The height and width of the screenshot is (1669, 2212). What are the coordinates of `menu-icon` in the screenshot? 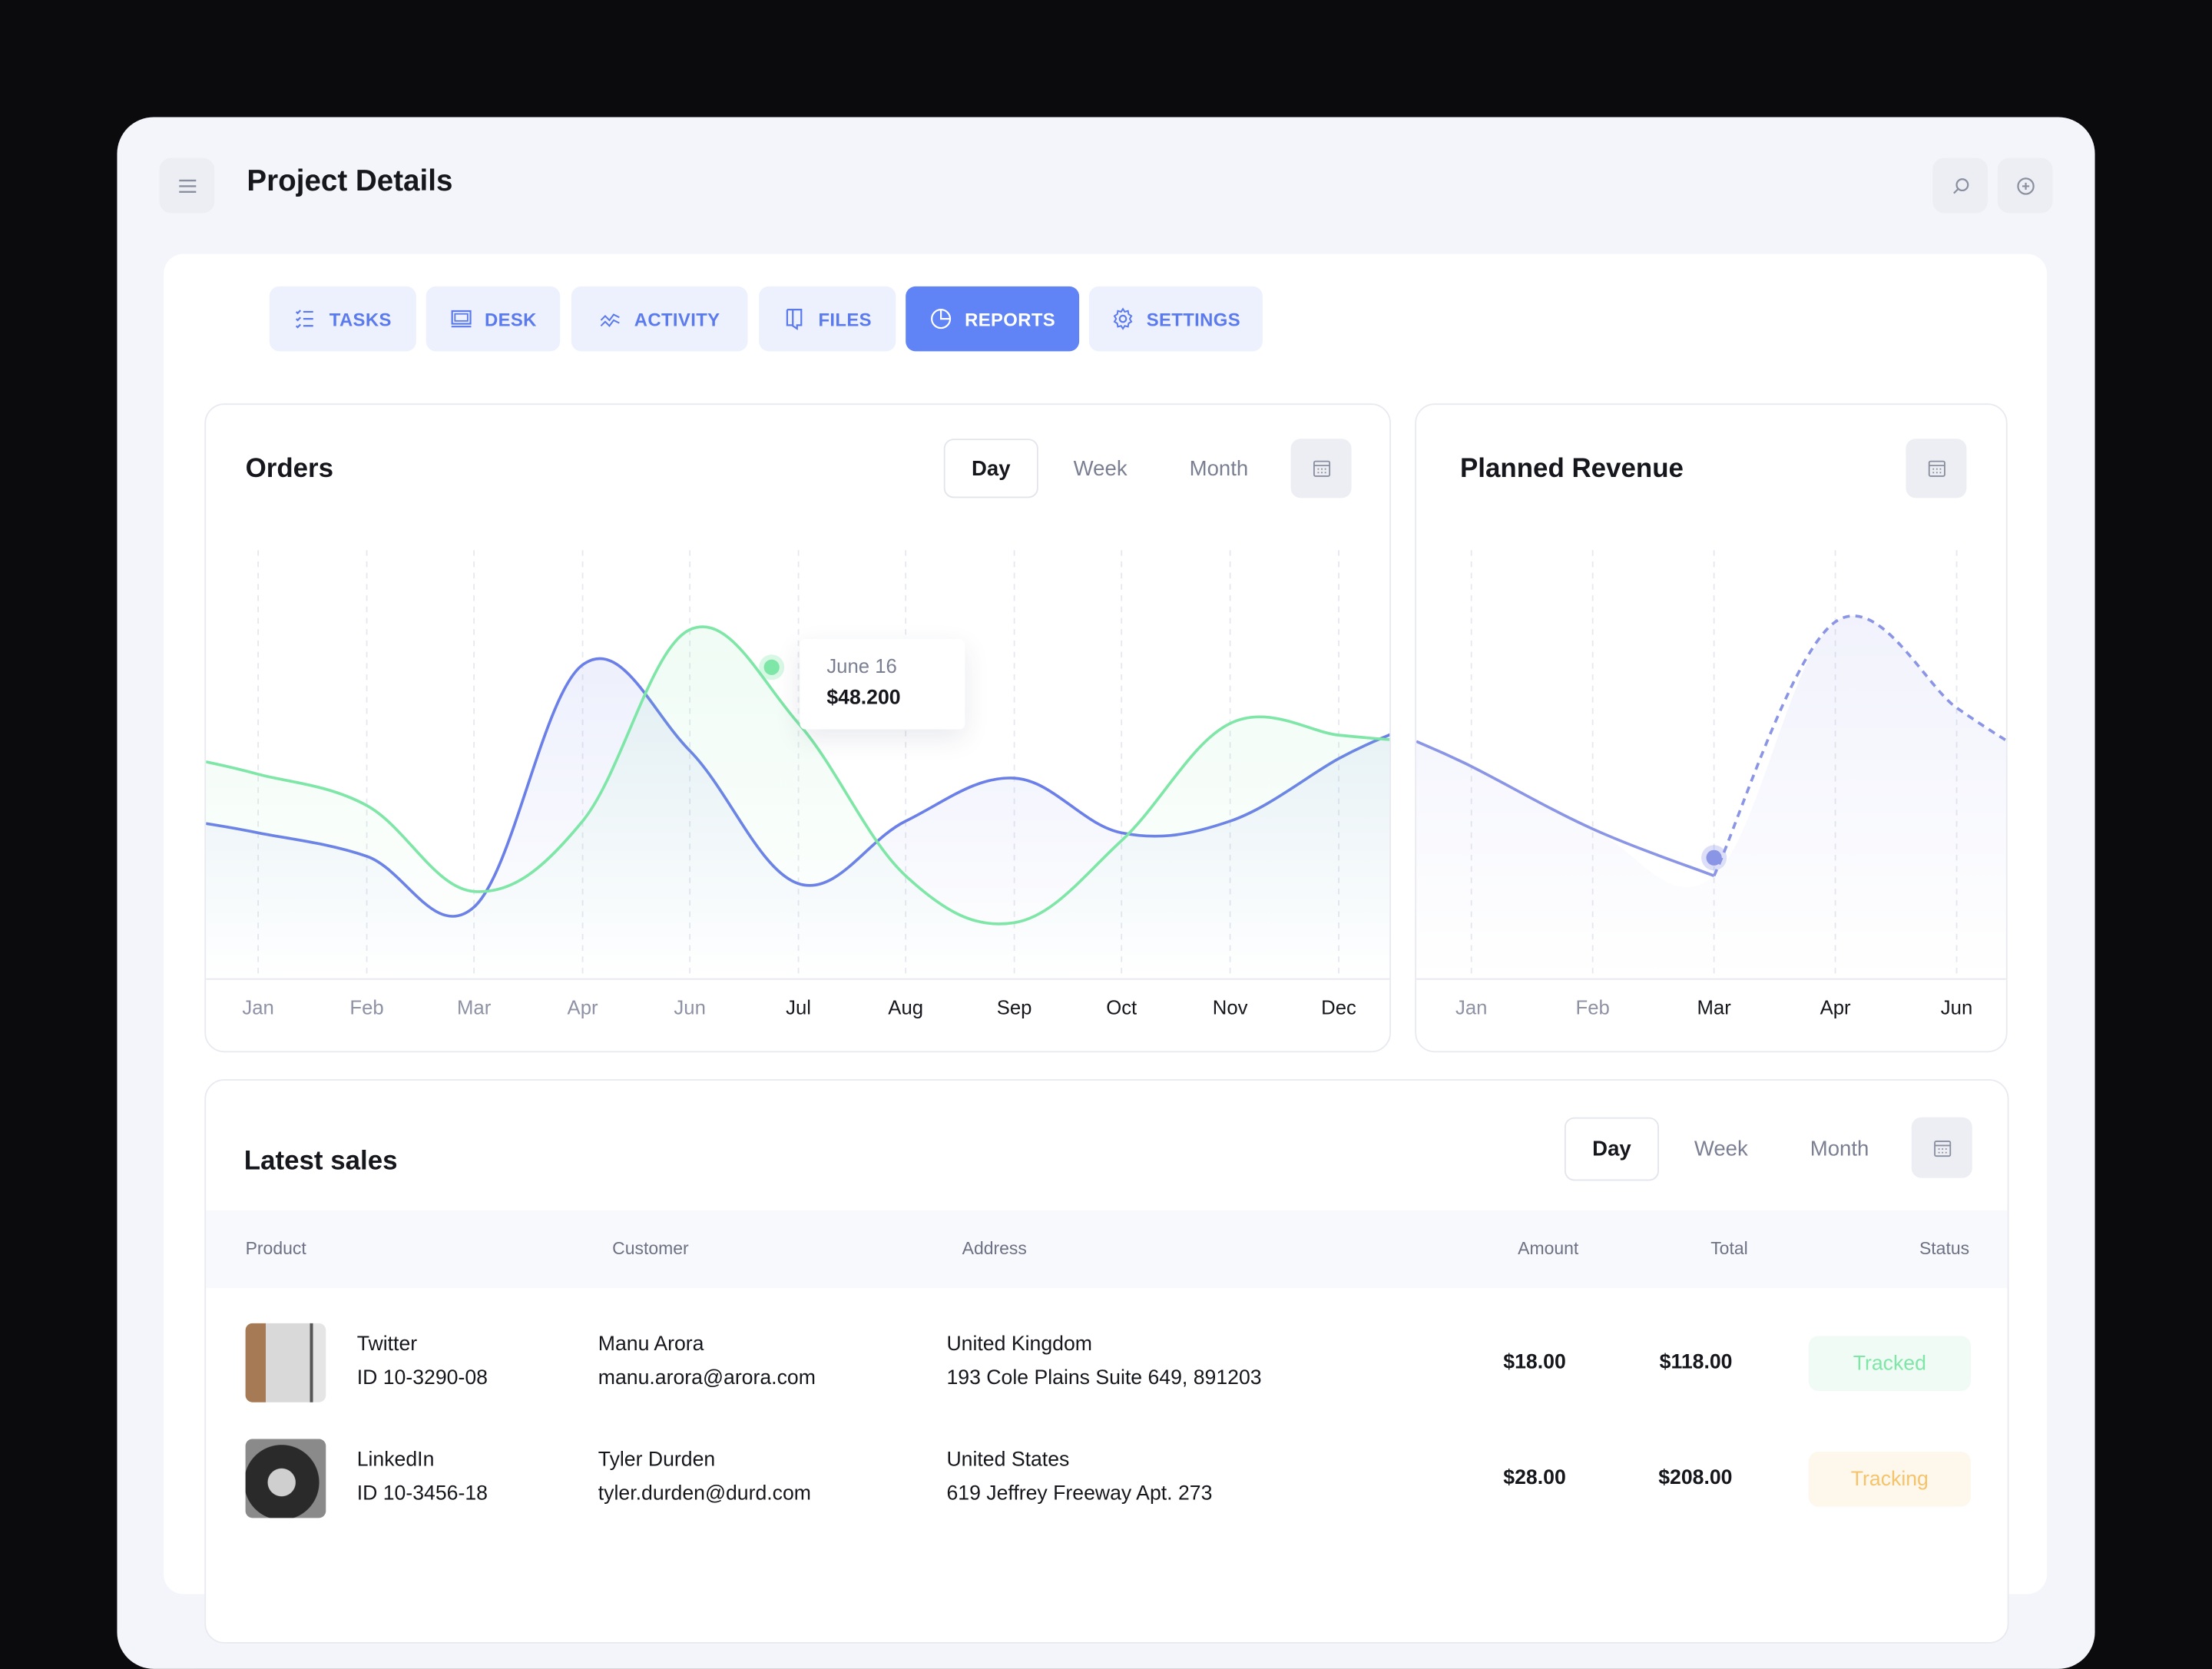 It's located at (187, 185).